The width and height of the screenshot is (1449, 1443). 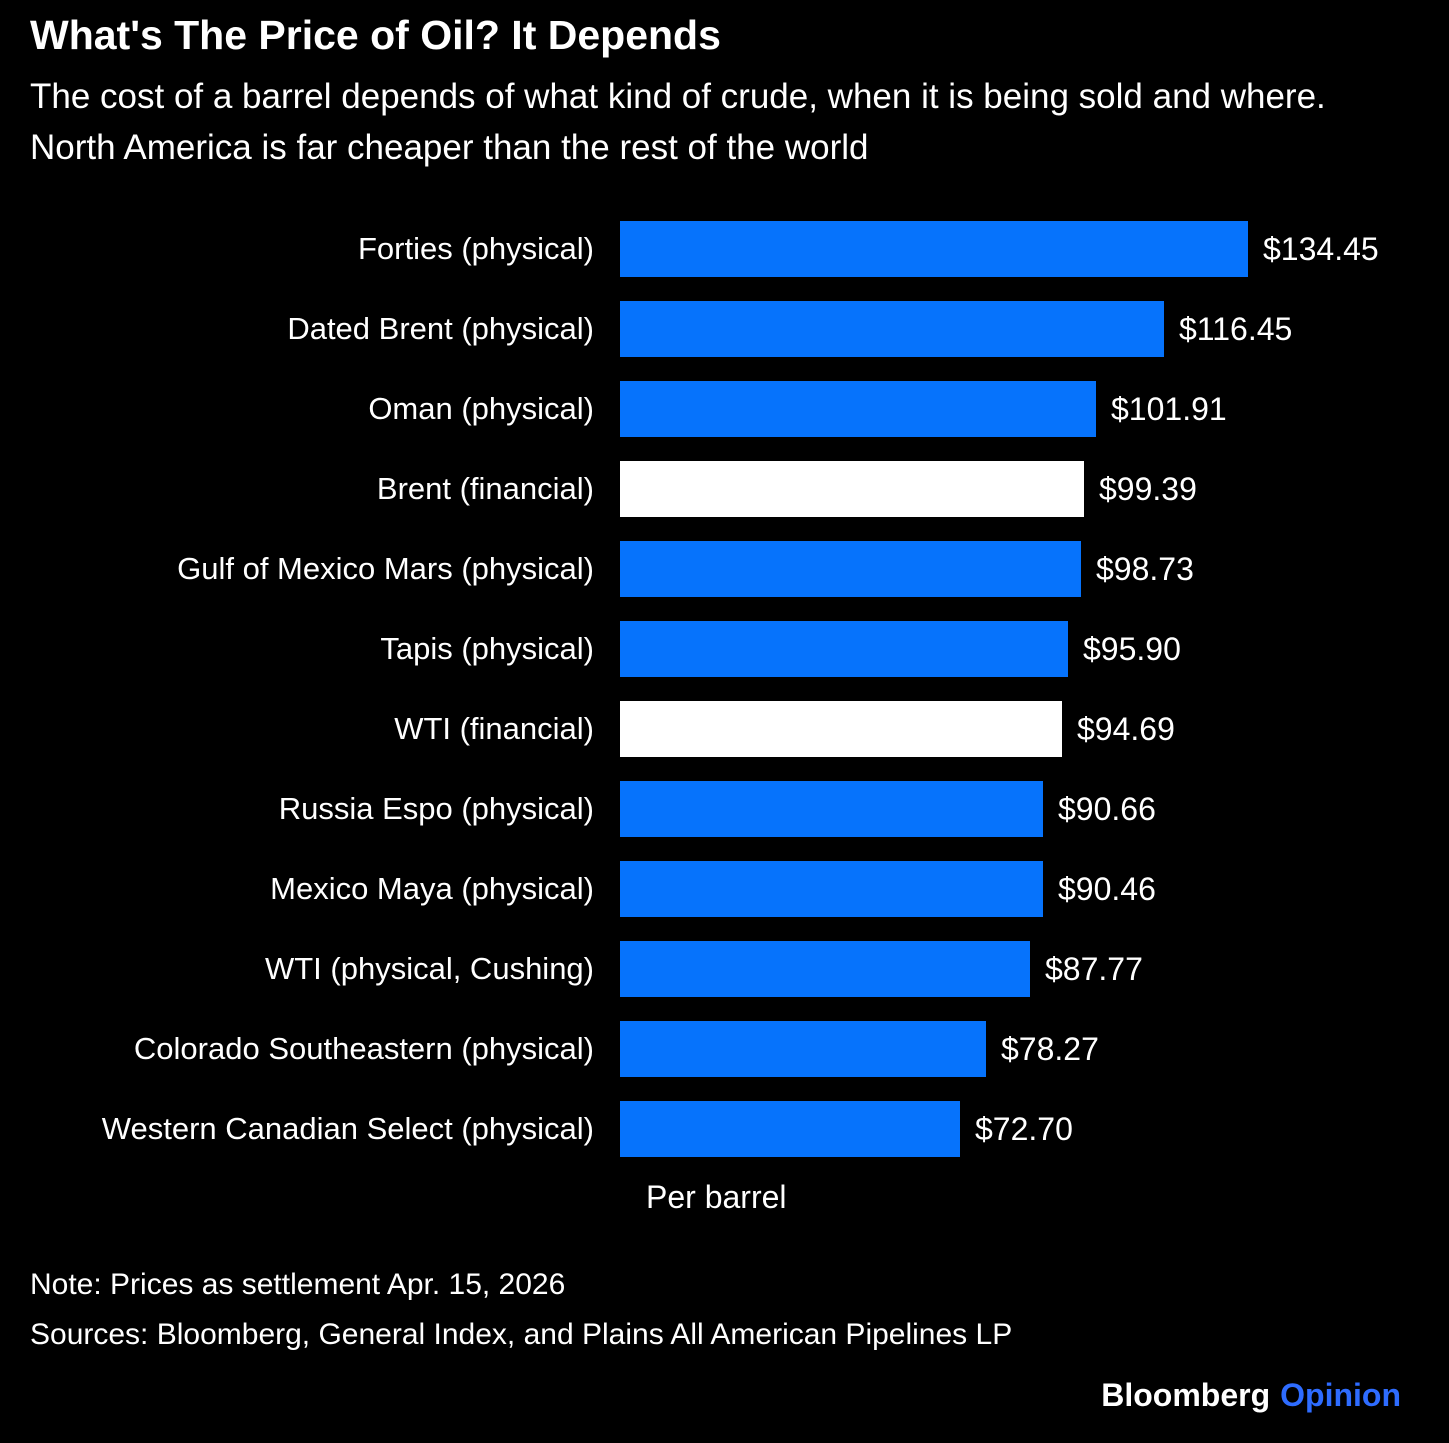 I want to click on category-label: Western Canadian Select (physical), so click(x=347, y=1128).